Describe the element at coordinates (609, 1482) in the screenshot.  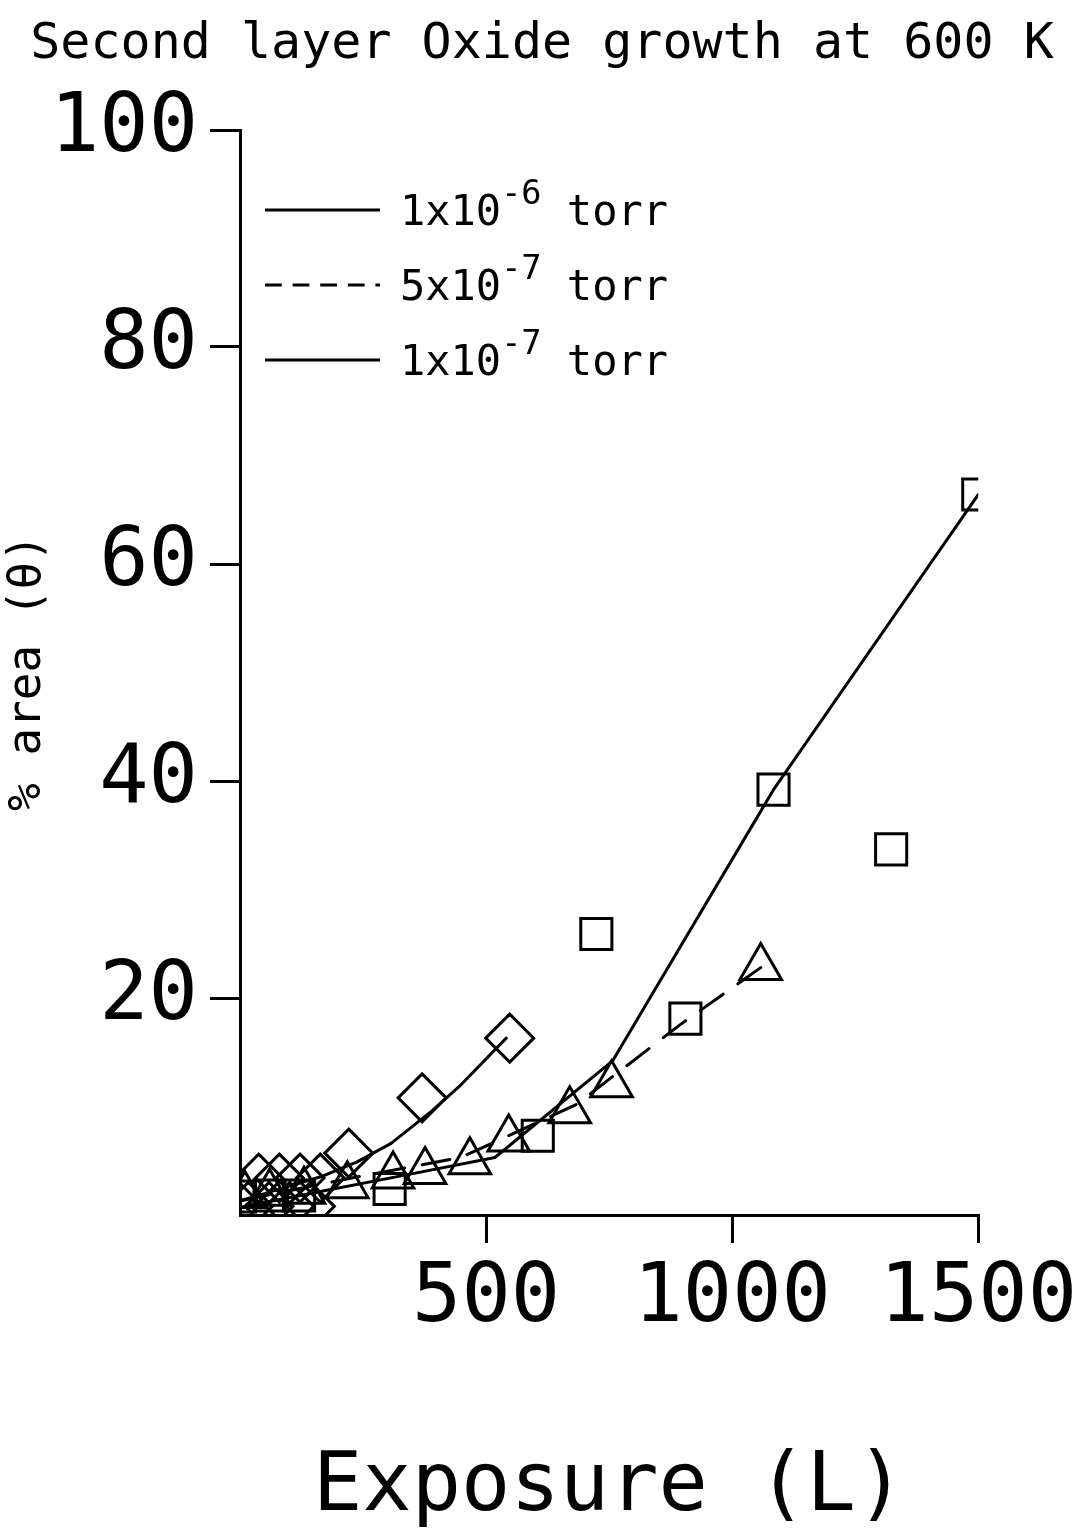
I see `x-axis-title: Exposure (L)` at that location.